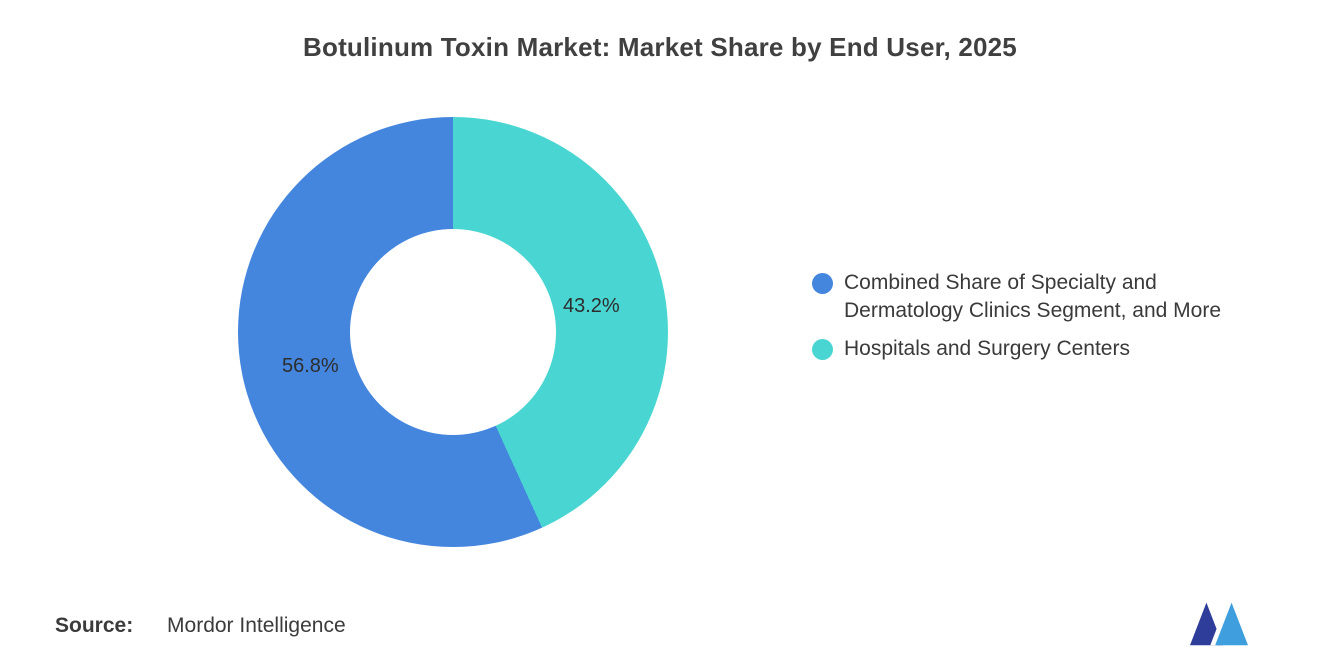 This screenshot has height=665, width=1320. I want to click on value-label-hospitals-segment: 43.2%, so click(591, 306).